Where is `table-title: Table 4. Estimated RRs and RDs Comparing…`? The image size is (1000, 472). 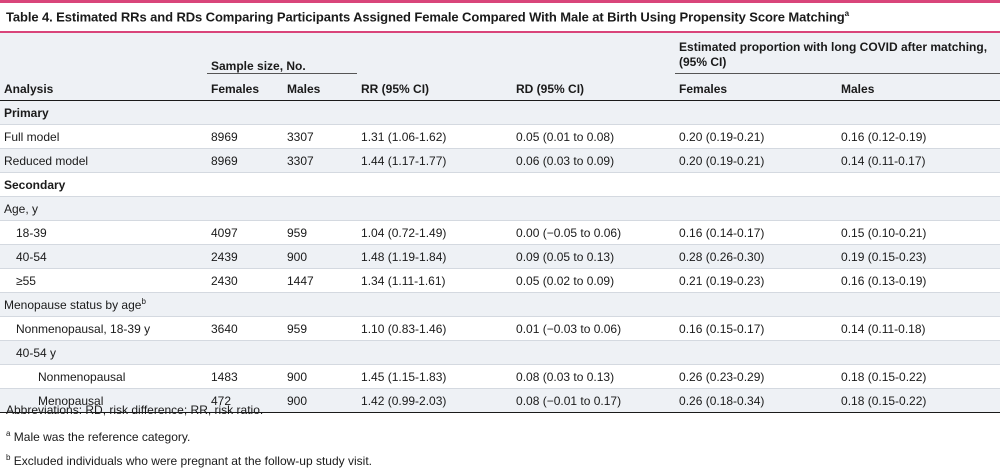 table-title: Table 4. Estimated RRs and RDs Comparing… is located at coordinates (427, 16).